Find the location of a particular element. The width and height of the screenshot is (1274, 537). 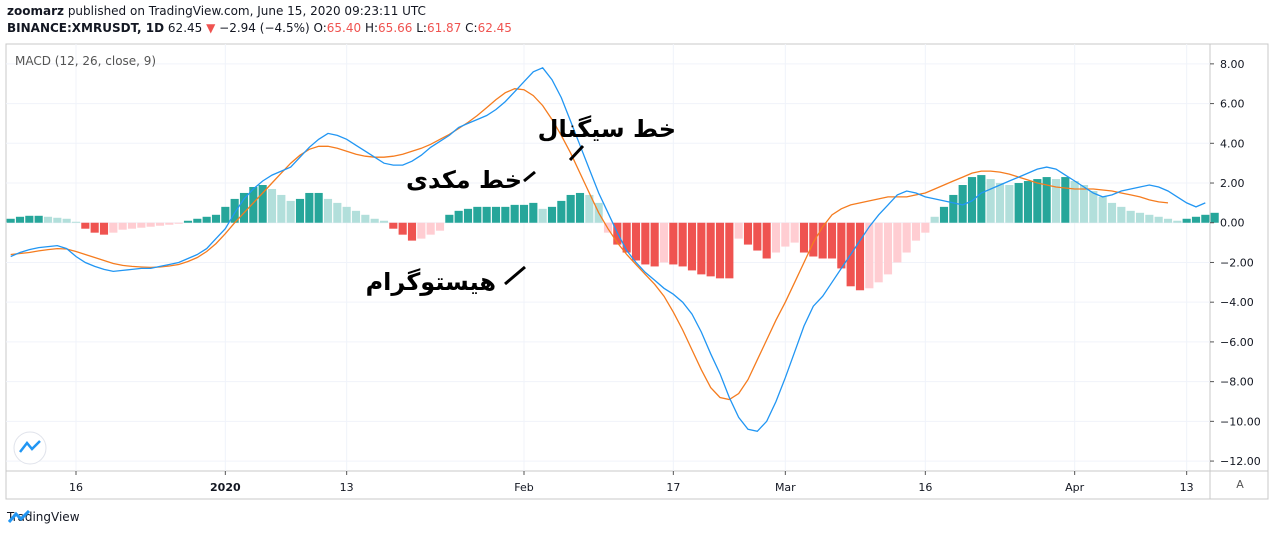

annotation-macd: خط مکدی is located at coordinates (471, 180).